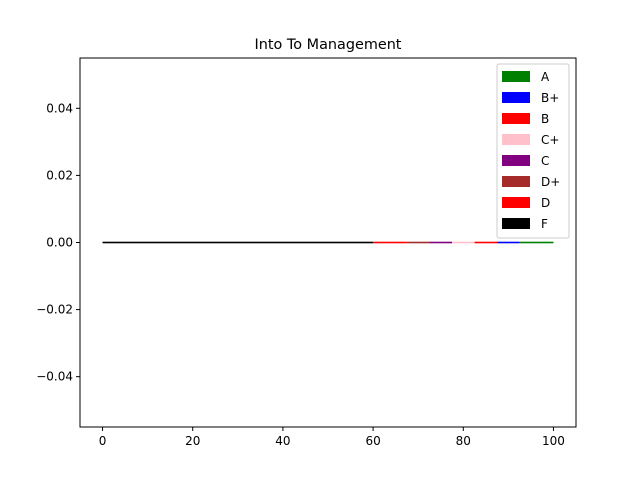 The image size is (640, 484). What do you see at coordinates (545, 77) in the screenshot?
I see `legend-label: A` at bounding box center [545, 77].